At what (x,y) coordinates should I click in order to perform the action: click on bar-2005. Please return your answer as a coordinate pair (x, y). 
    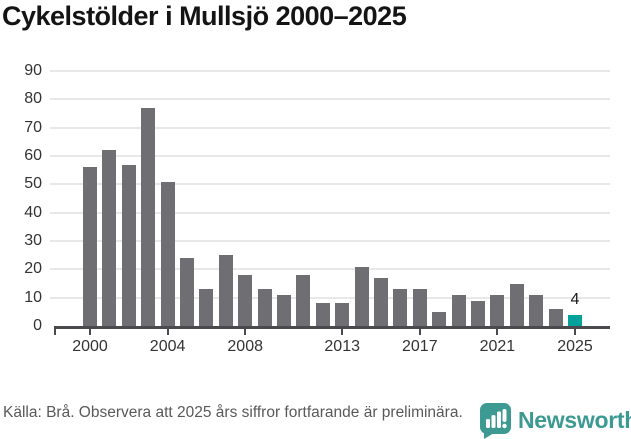
    Looking at the image, I should click on (187, 292).